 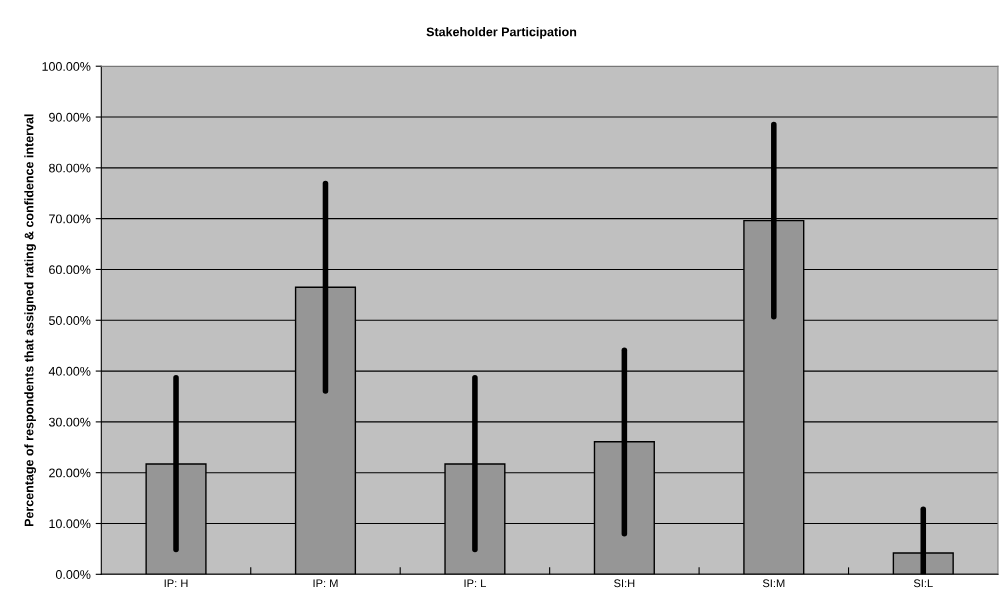 What do you see at coordinates (70, 219) in the screenshot?
I see `y-tick-label: 70.00%` at bounding box center [70, 219].